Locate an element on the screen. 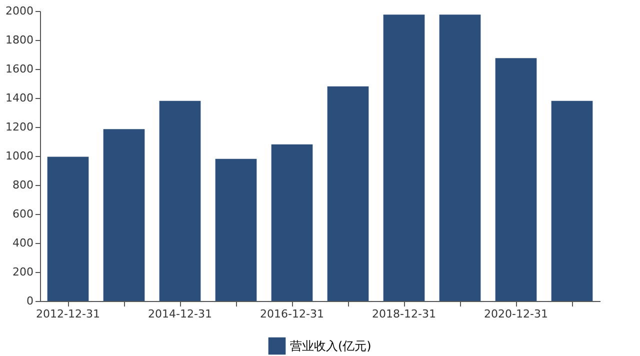 The height and width of the screenshot is (356, 640). legend-label: 营业收入(亿元) is located at coordinates (331, 346).